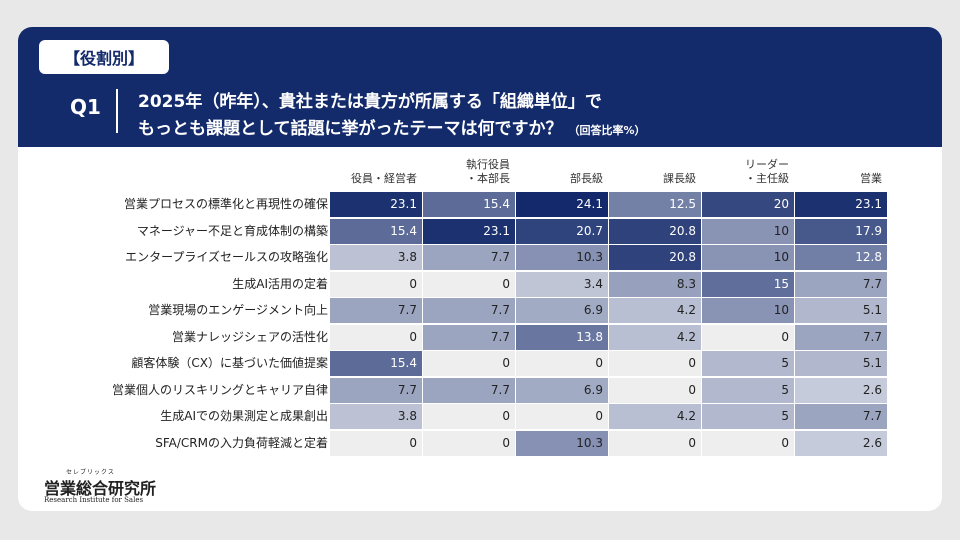  Describe the element at coordinates (748, 204) in the screenshot. I see `heatmap-cell: 20` at that location.